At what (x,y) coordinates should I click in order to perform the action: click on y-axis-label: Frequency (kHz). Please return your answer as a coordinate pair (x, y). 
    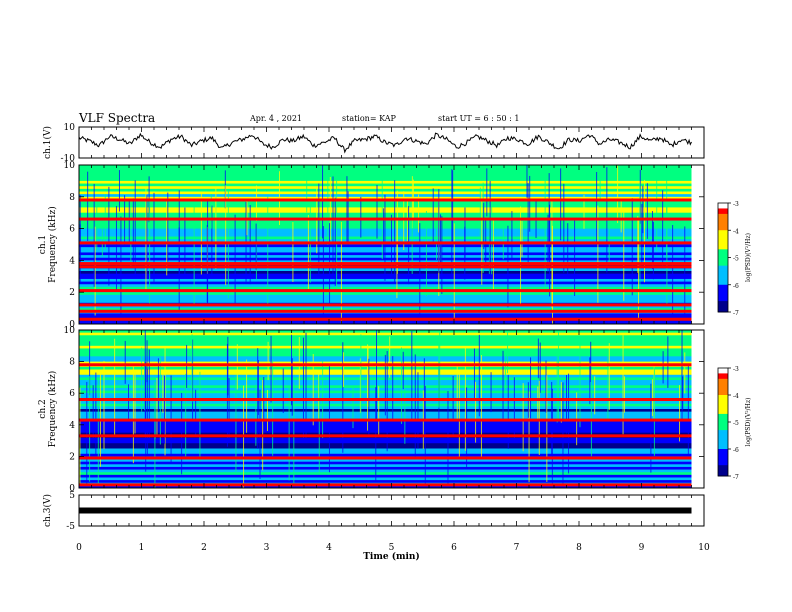
    Looking at the image, I should click on (52, 244).